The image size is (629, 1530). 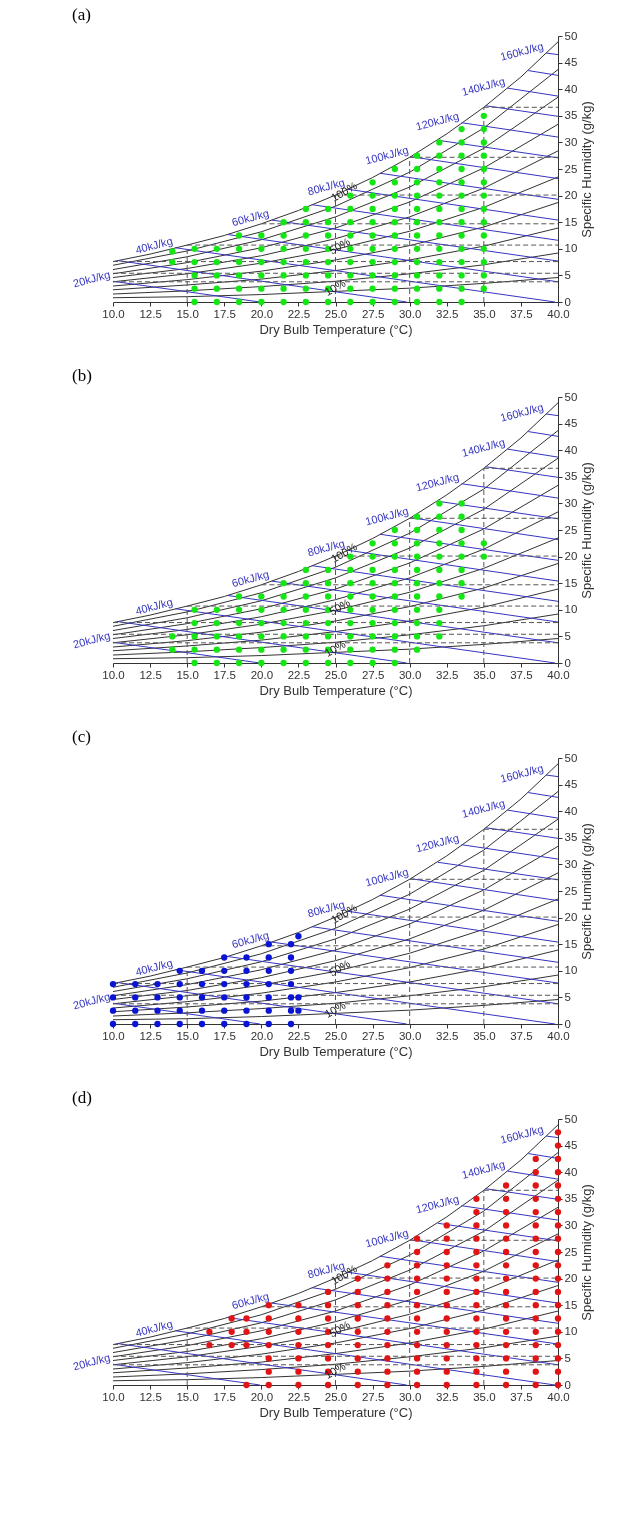 What do you see at coordinates (82, 375) in the screenshot?
I see `chart-title: (b)` at bounding box center [82, 375].